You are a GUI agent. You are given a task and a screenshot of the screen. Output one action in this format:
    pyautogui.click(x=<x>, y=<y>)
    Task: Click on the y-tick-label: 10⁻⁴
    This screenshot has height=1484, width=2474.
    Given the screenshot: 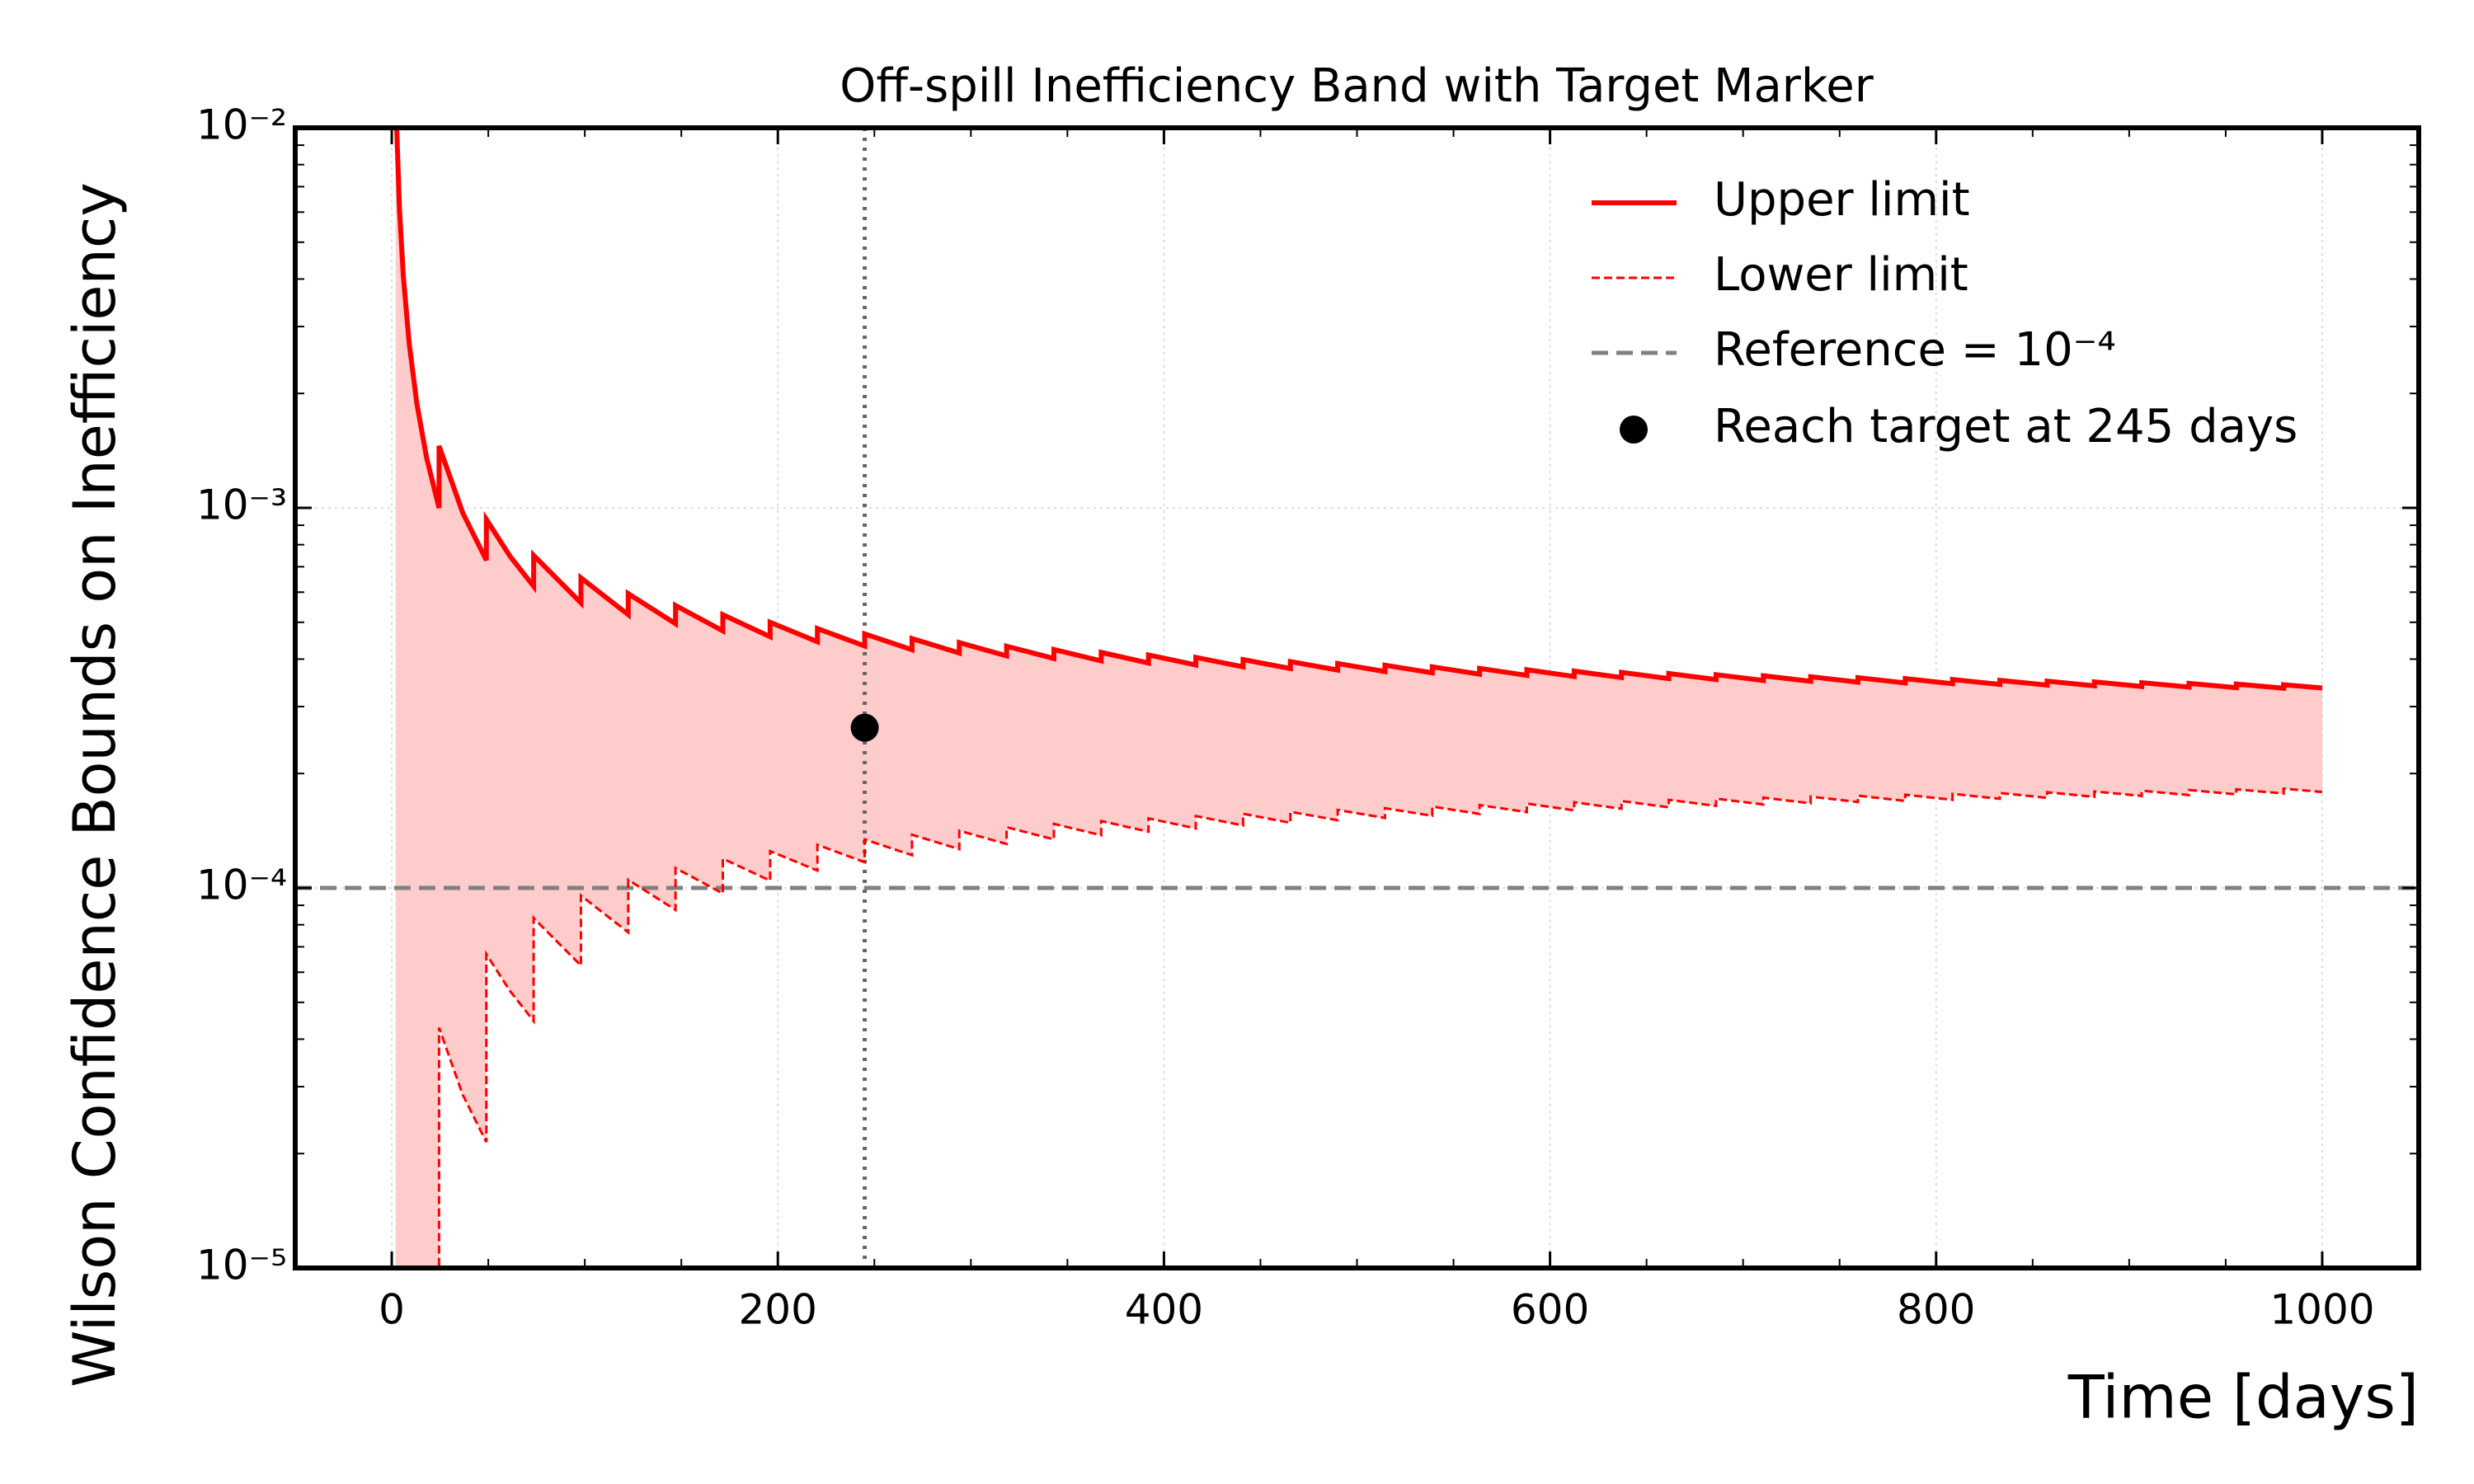 What is the action you would take?
    pyautogui.click(x=241, y=886)
    